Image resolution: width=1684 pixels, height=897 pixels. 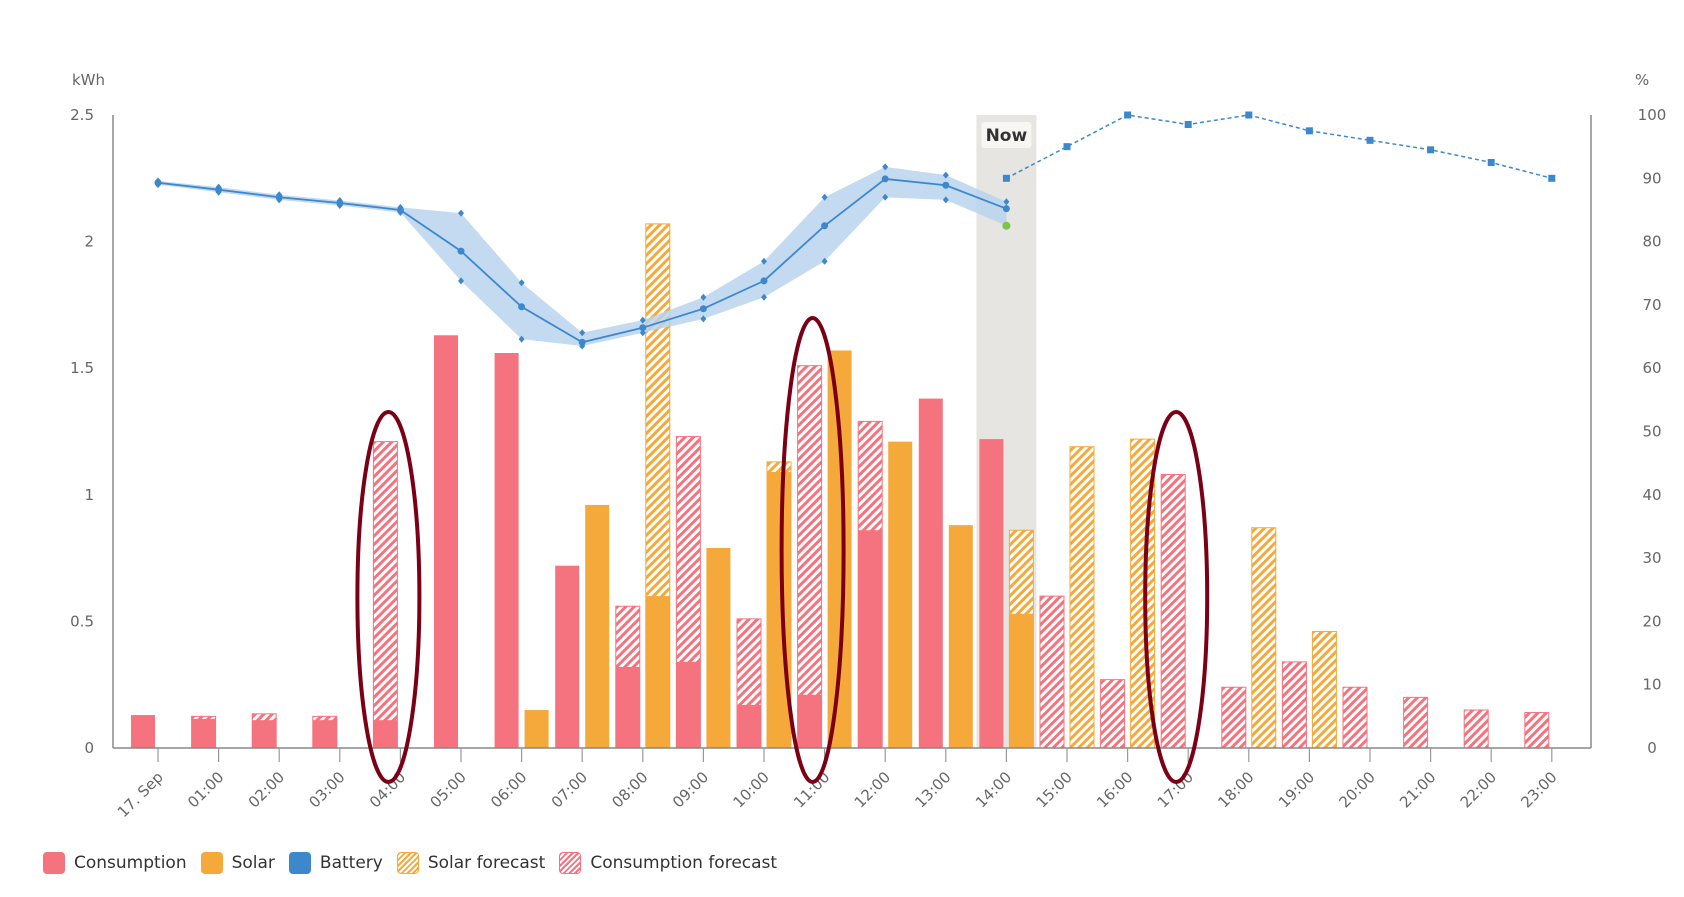 I want to click on x-tick-label: 02:00, so click(x=266, y=789).